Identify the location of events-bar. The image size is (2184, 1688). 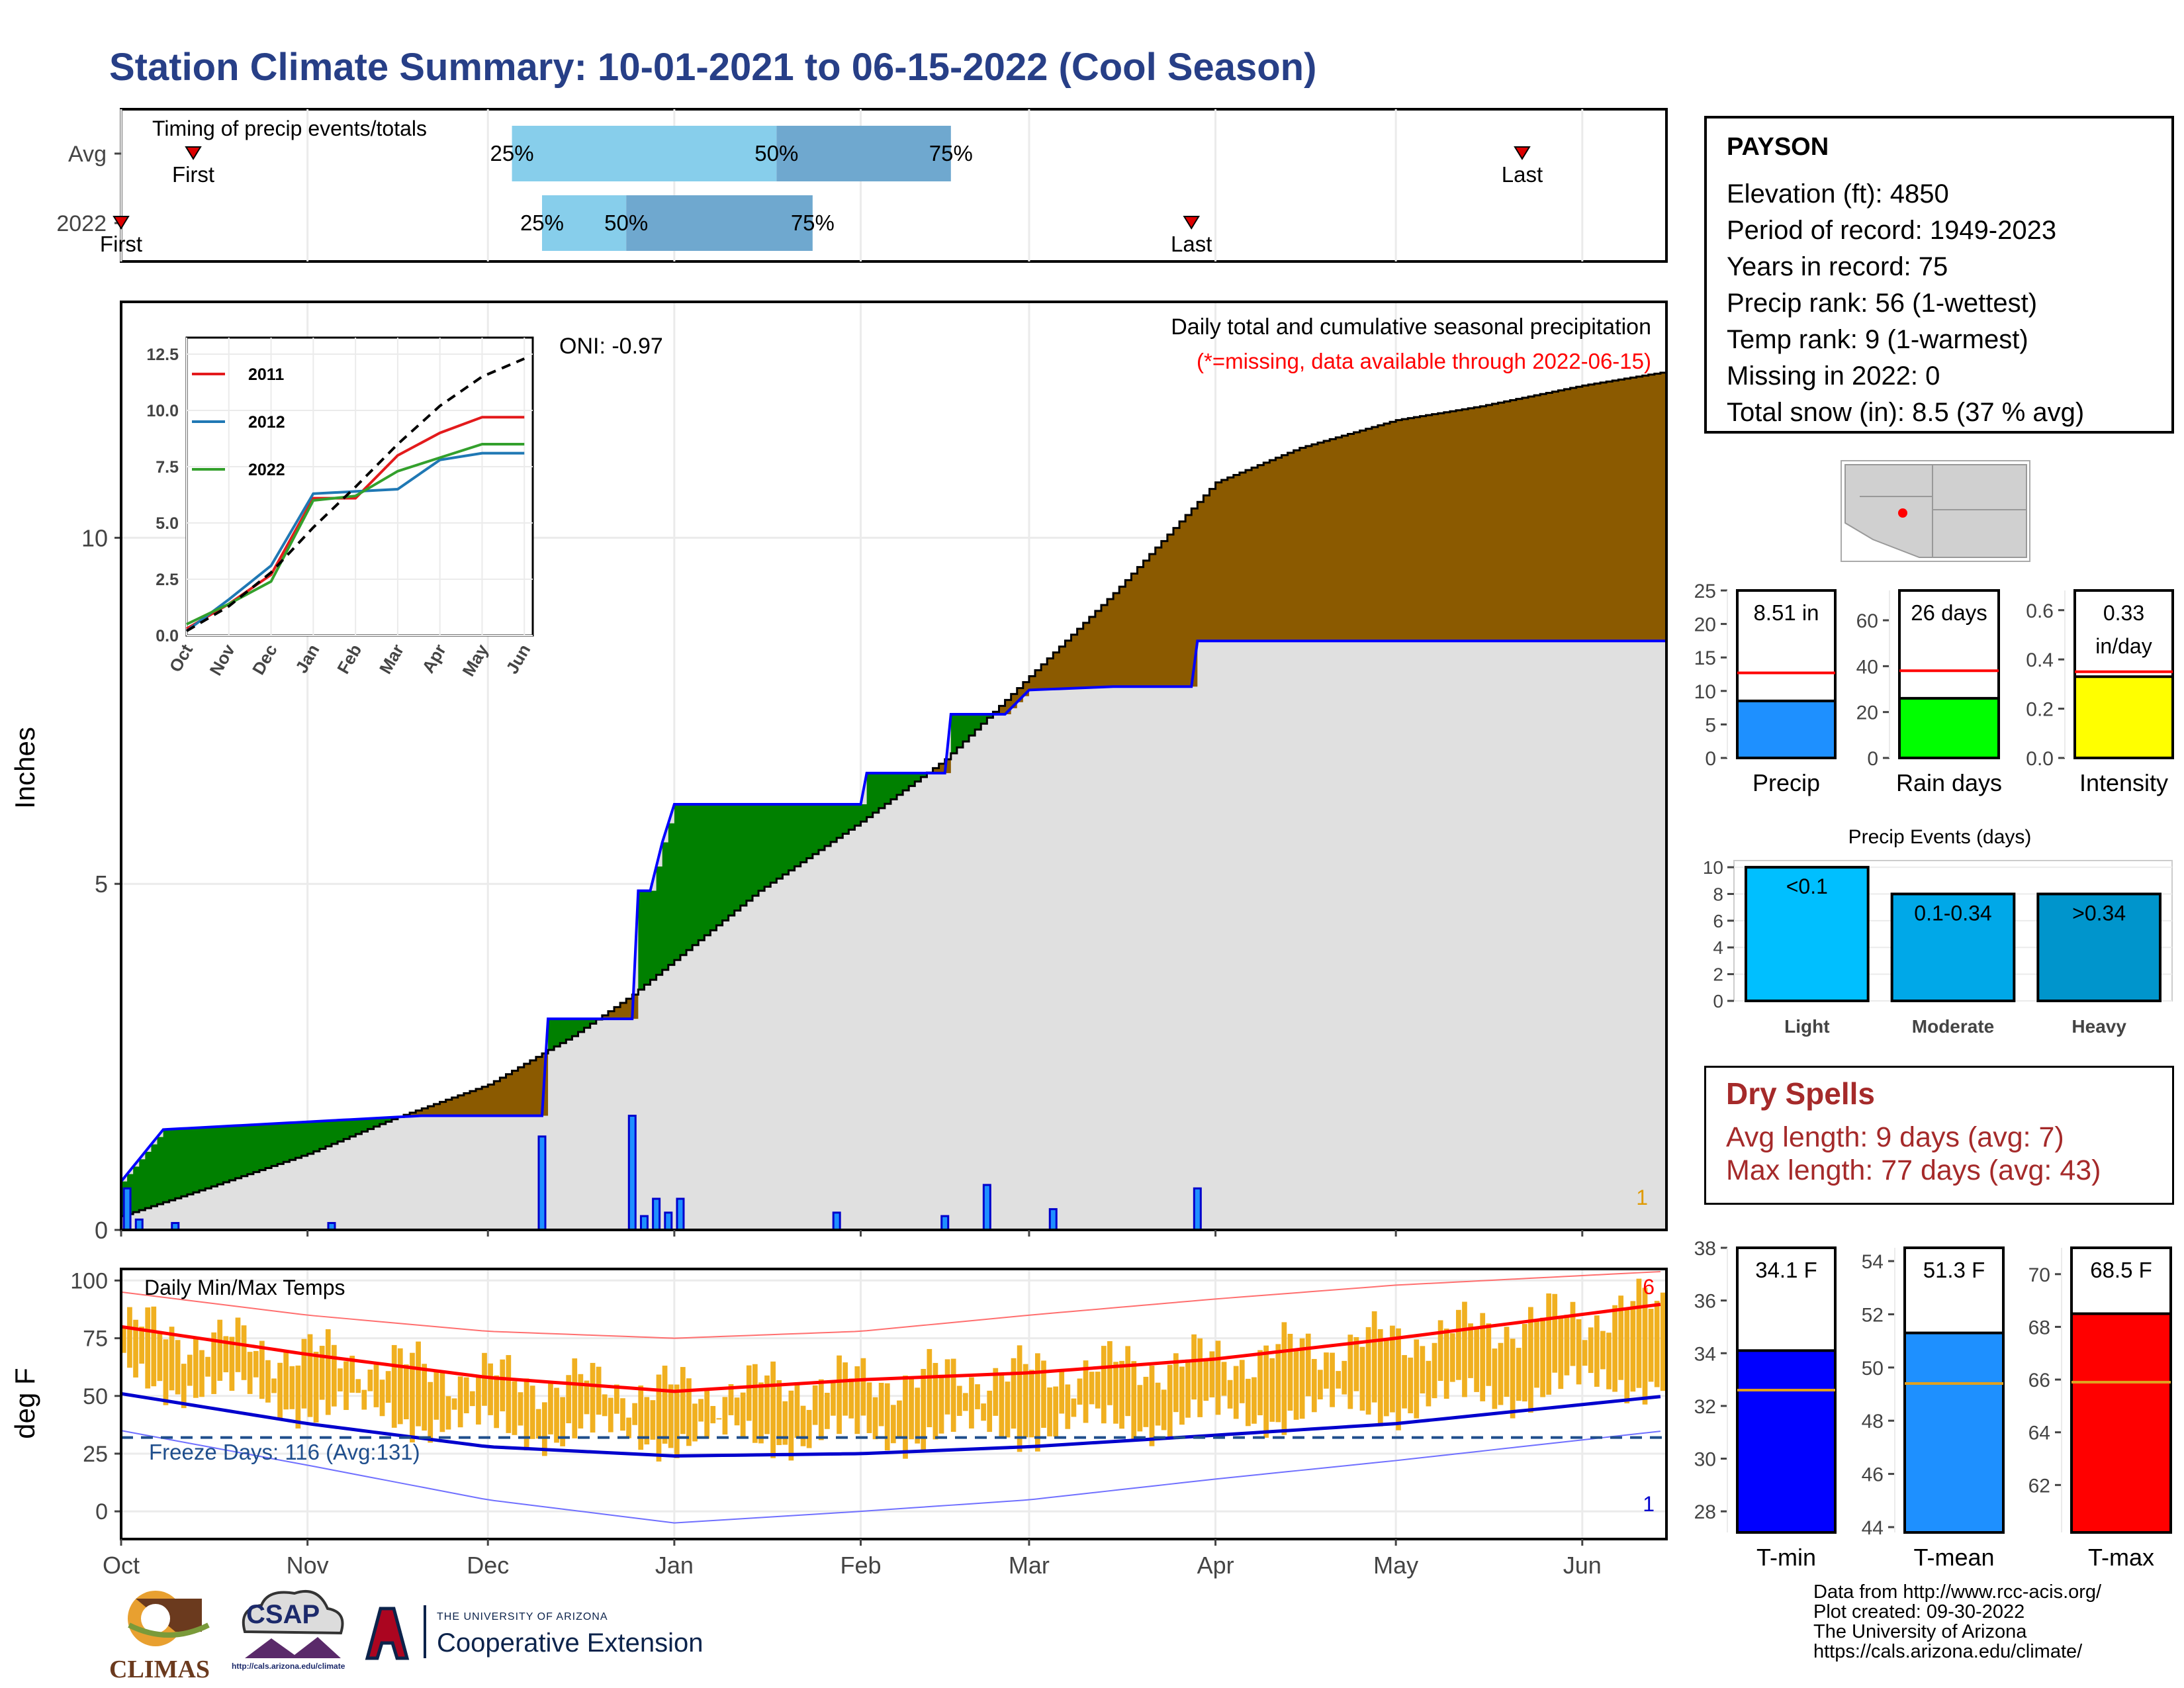
(1953, 947).